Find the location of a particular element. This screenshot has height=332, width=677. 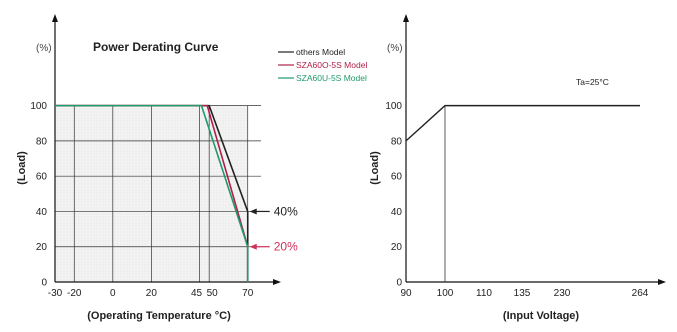

left-legend-label-1: SZA60O-5S Model is located at coordinates (331, 65).